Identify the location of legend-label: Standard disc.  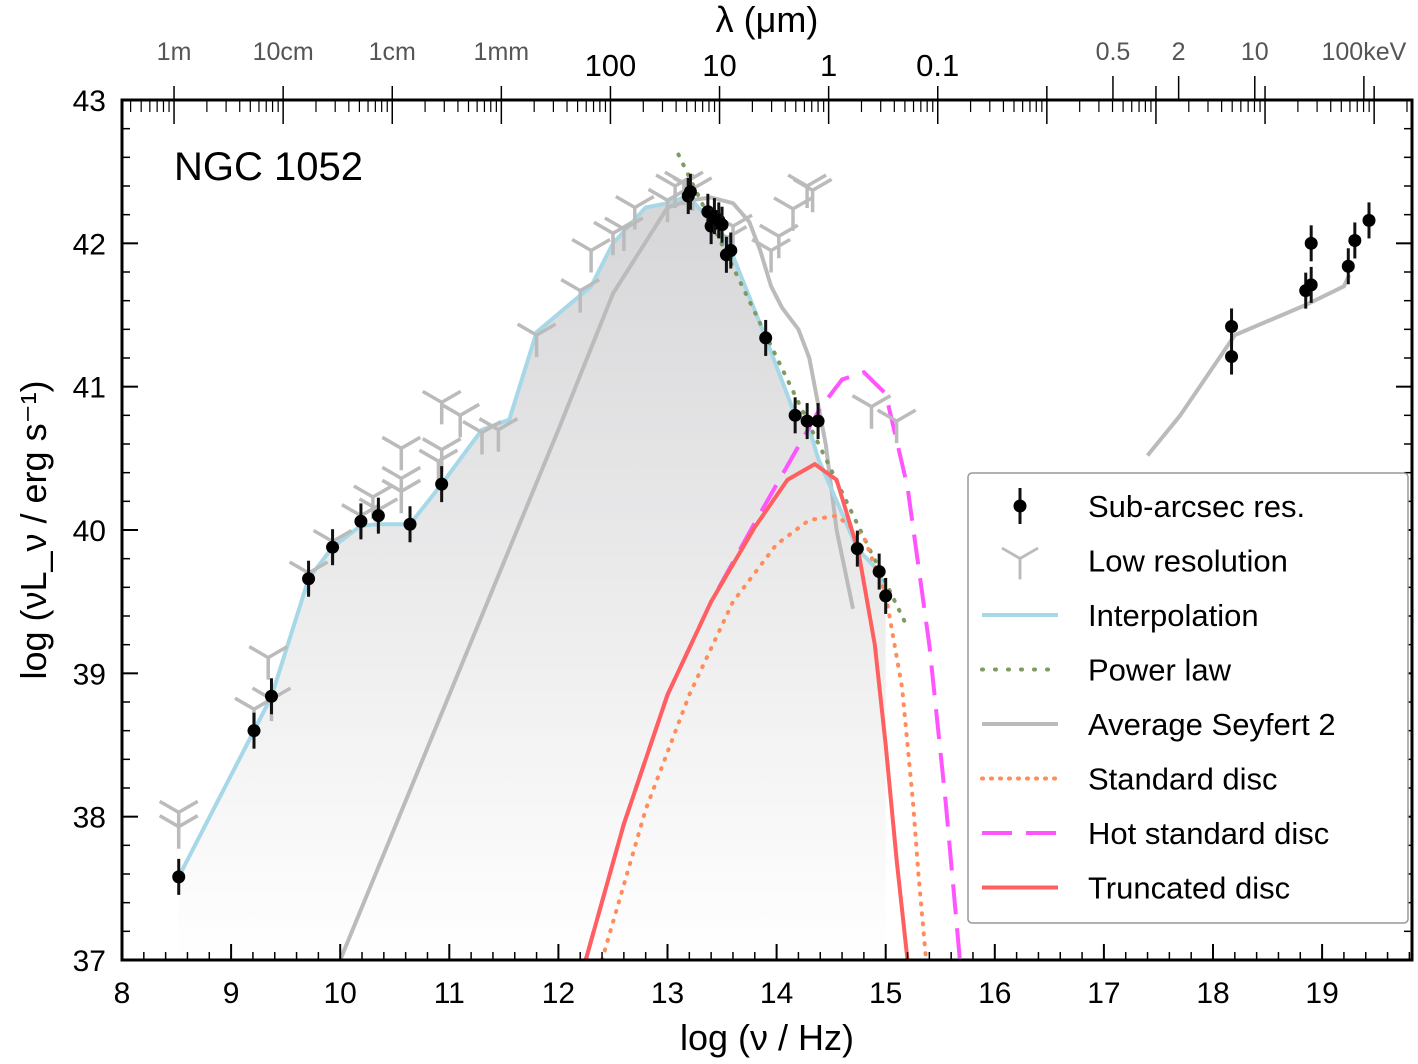
(1183, 779).